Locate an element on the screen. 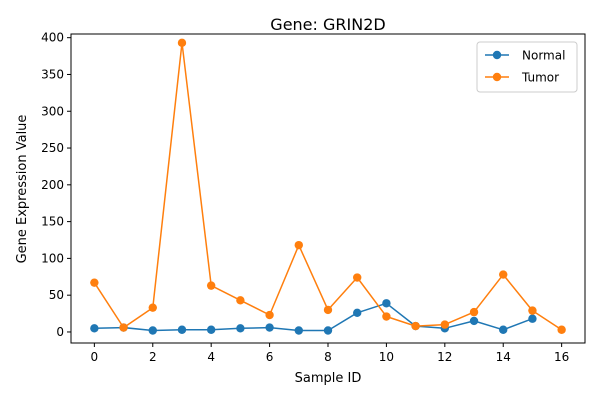 The width and height of the screenshot is (600, 400). legend: Normal Tumor is located at coordinates (527, 67).